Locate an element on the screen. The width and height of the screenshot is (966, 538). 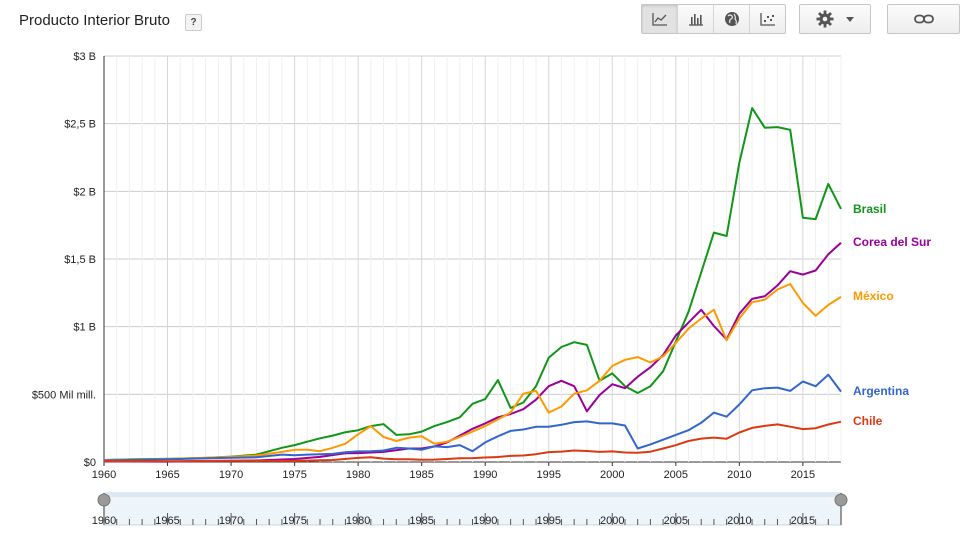
x-tick-label: 1965 is located at coordinates (167, 475).